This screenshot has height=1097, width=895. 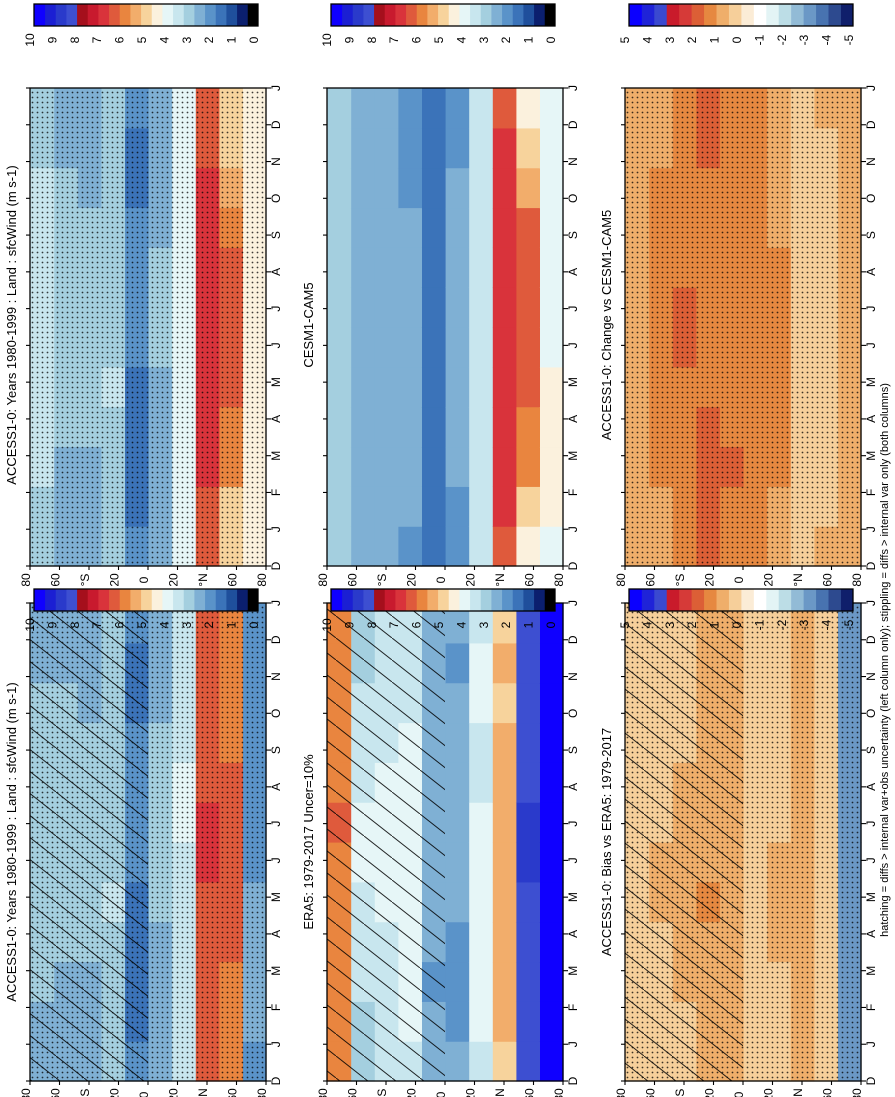 I want to click on colorbar-label: 3, so click(x=187, y=624).